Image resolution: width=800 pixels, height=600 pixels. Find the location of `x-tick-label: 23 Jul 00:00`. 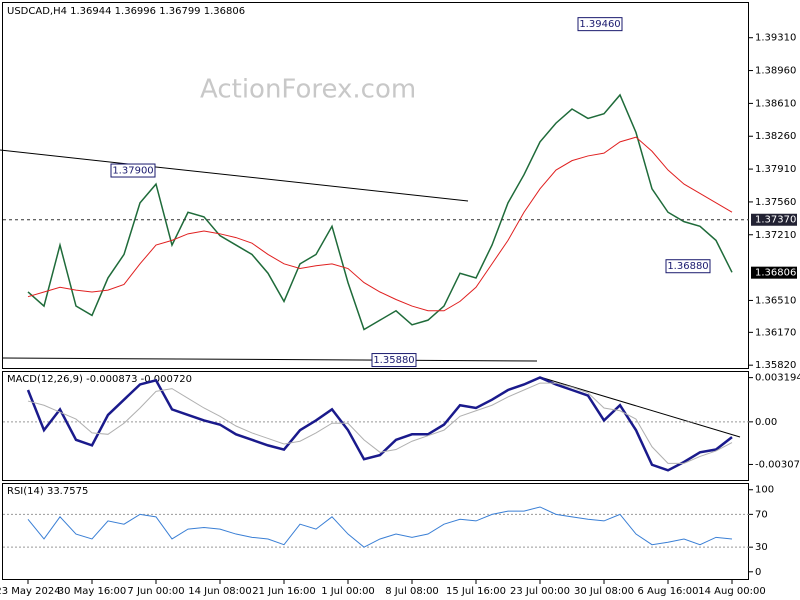

x-tick-label: 23 Jul 00:00 is located at coordinates (540, 591).